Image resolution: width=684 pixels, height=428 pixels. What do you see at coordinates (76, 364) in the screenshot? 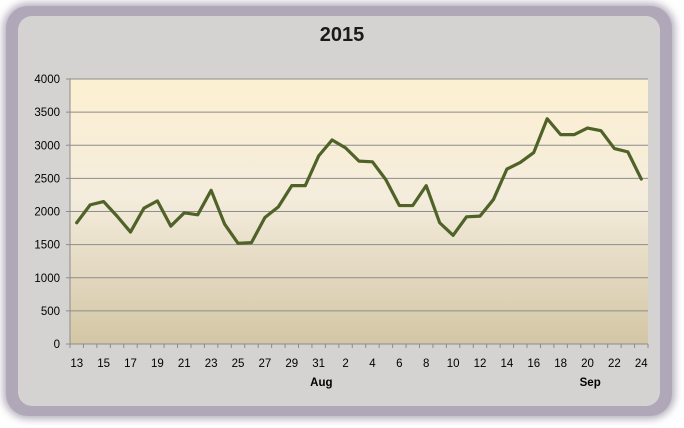
I see `x-tick-label: 13` at bounding box center [76, 364].